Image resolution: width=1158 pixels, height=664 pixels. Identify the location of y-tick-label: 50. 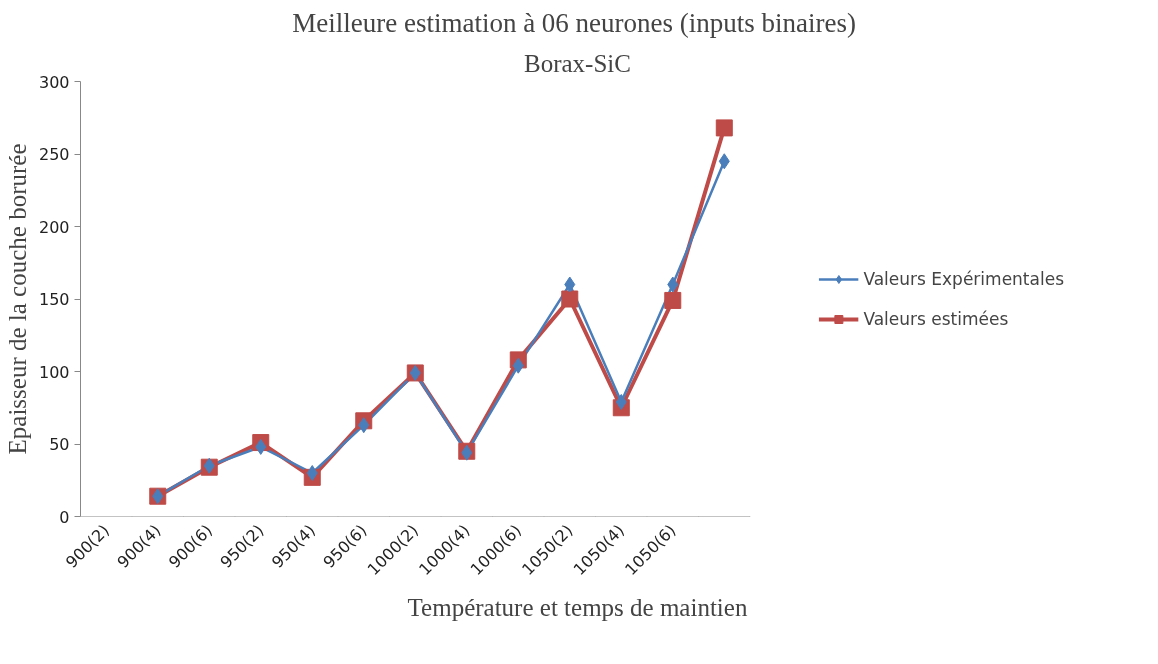
(59, 444).